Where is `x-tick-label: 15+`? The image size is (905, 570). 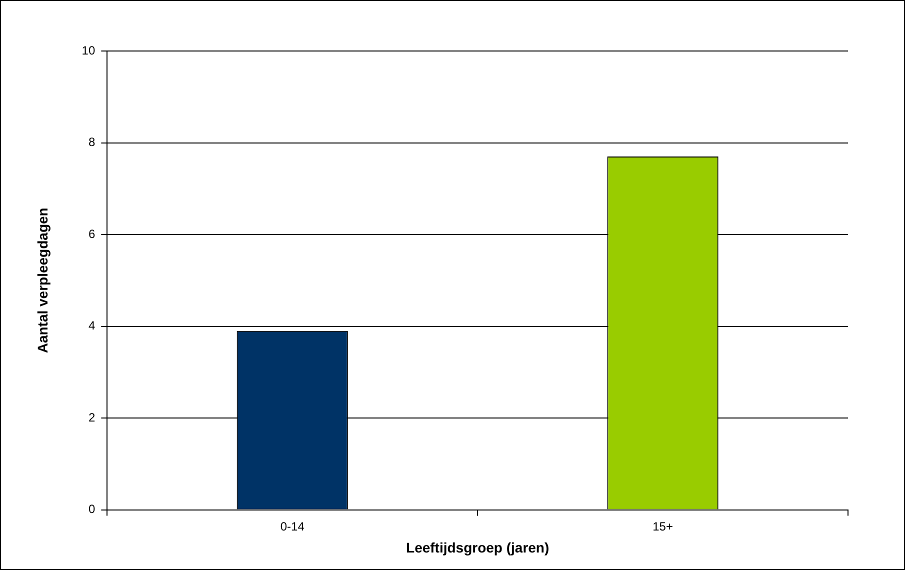
x-tick-label: 15+ is located at coordinates (662, 526).